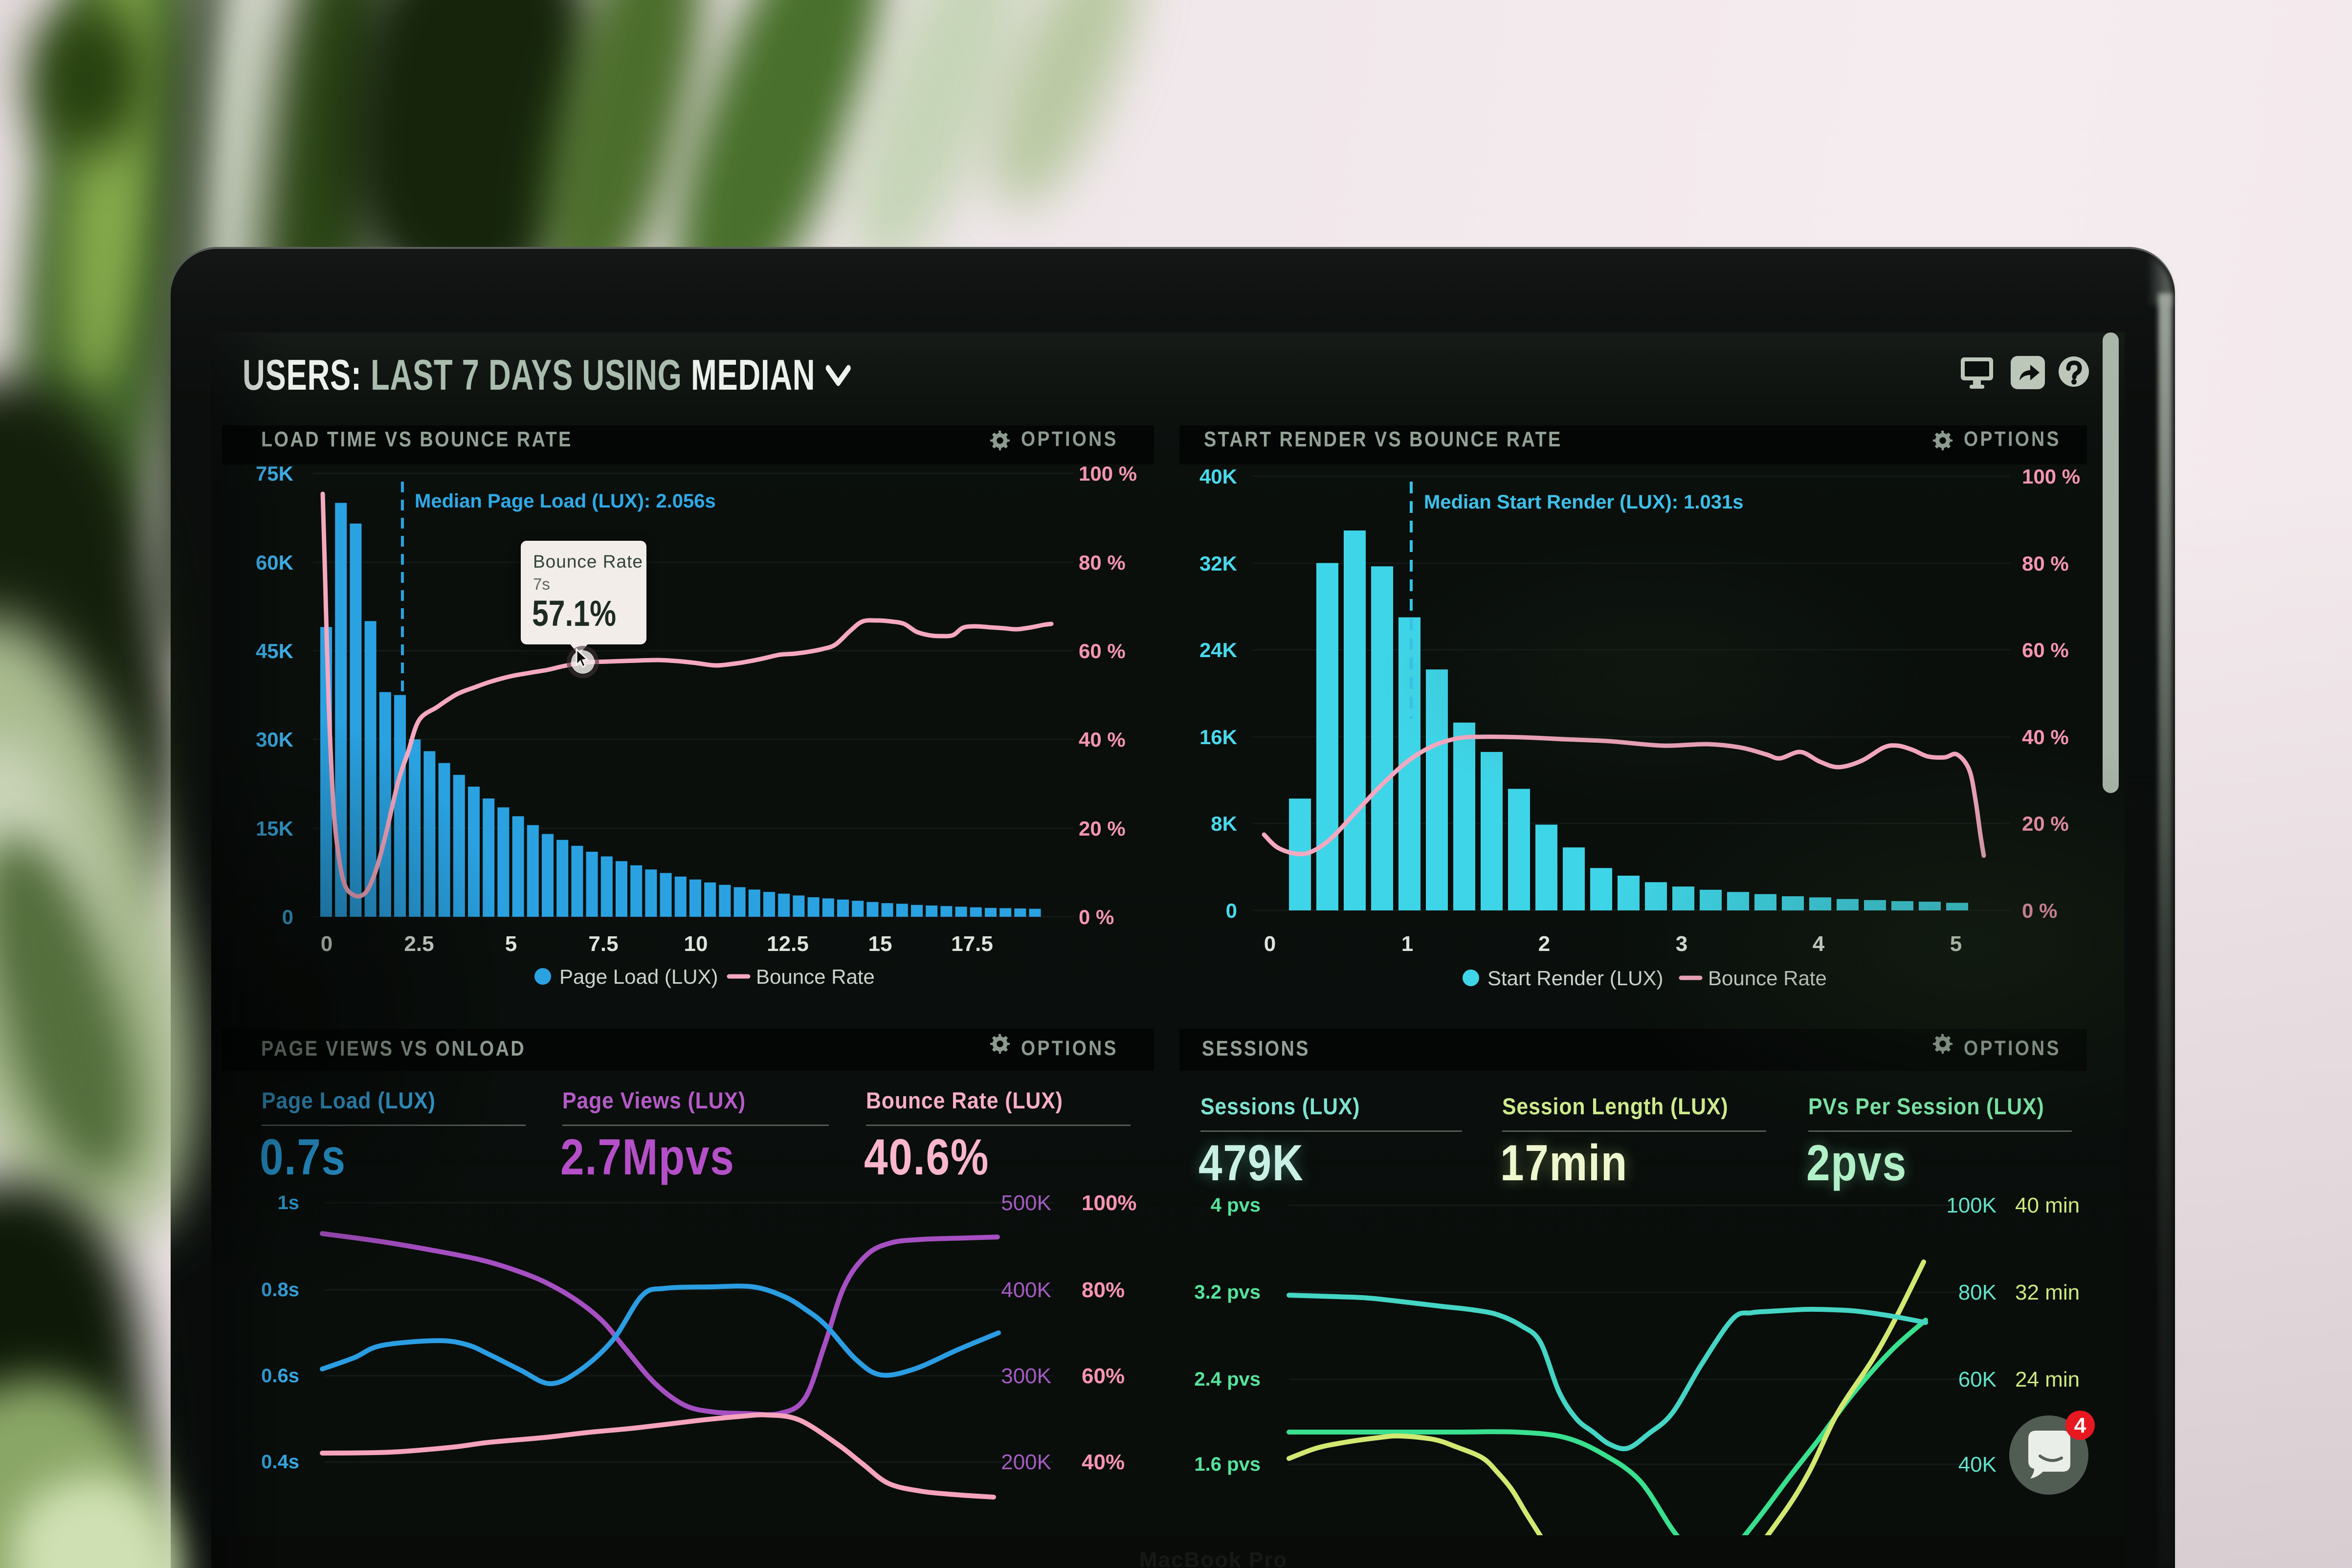 The image size is (2352, 1568). Describe the element at coordinates (280, 1290) in the screenshot. I see `svg-text: 0.8s` at that location.